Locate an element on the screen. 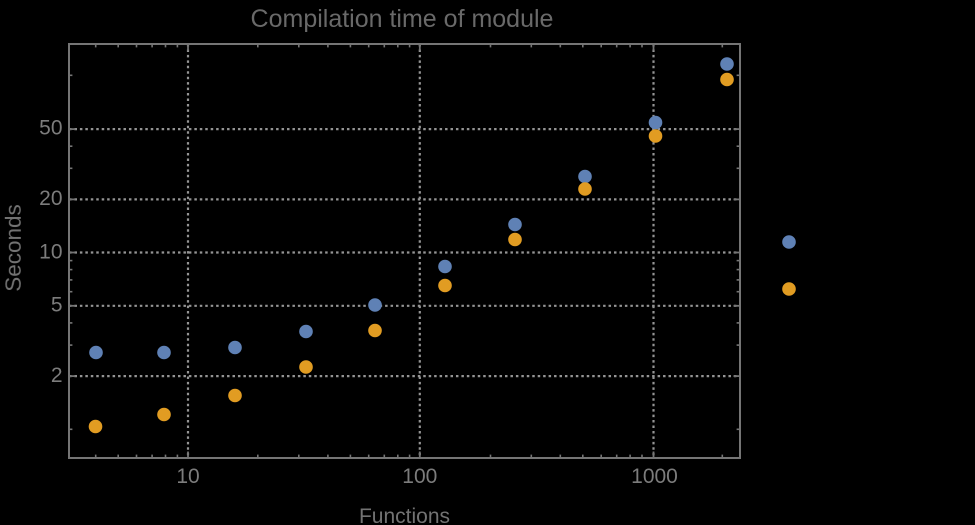  svg-text: 5 is located at coordinates (57, 305).